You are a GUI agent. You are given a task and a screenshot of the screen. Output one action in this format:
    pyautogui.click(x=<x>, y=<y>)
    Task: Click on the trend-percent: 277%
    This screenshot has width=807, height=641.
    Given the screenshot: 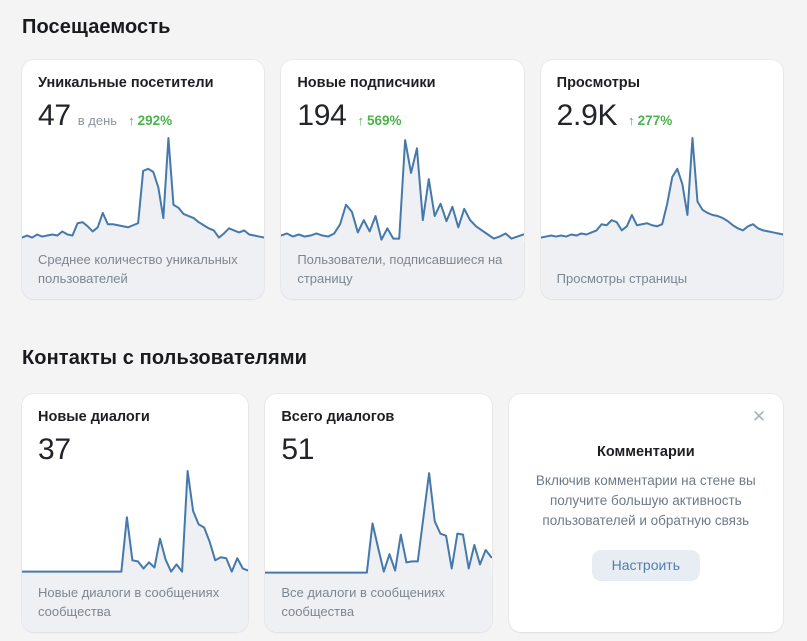 What is the action you would take?
    pyautogui.click(x=655, y=120)
    